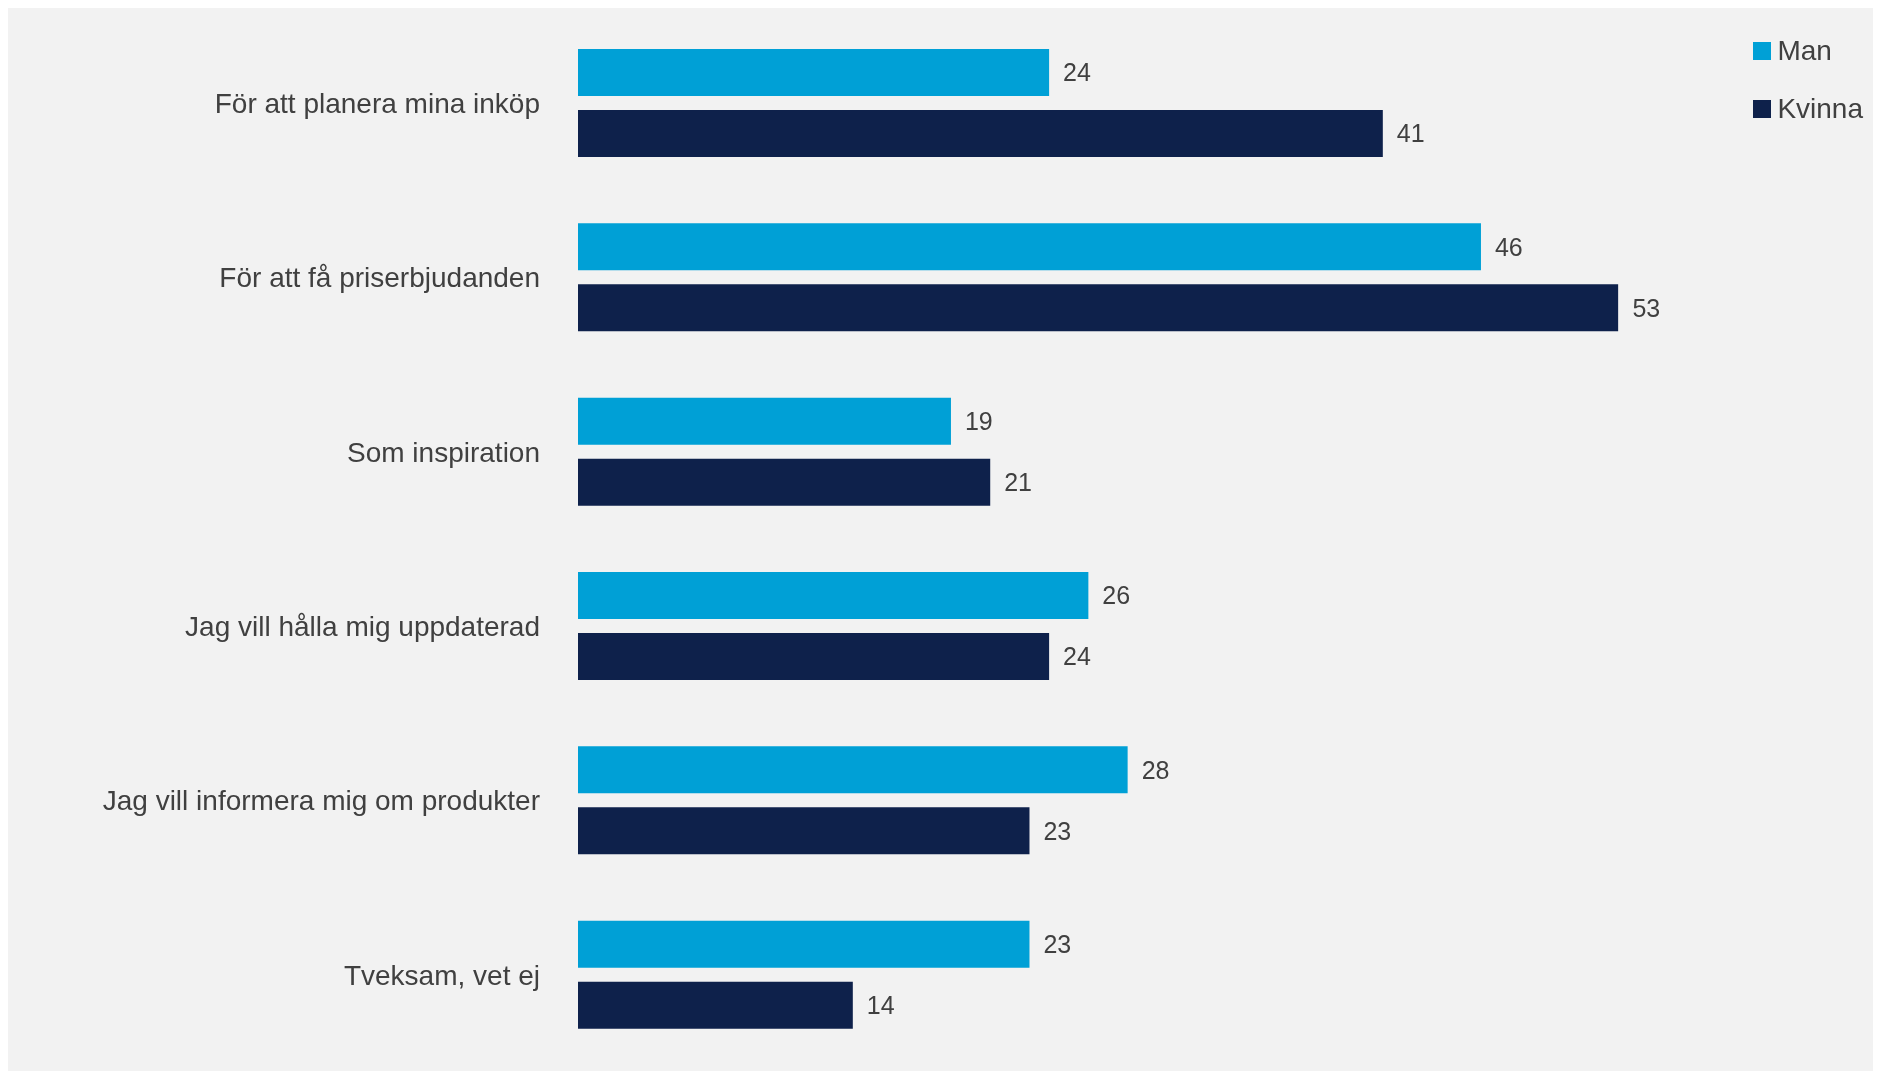 This screenshot has height=1079, width=1881. I want to click on y-tick-label: För att planera mina inköp, so click(377, 104).